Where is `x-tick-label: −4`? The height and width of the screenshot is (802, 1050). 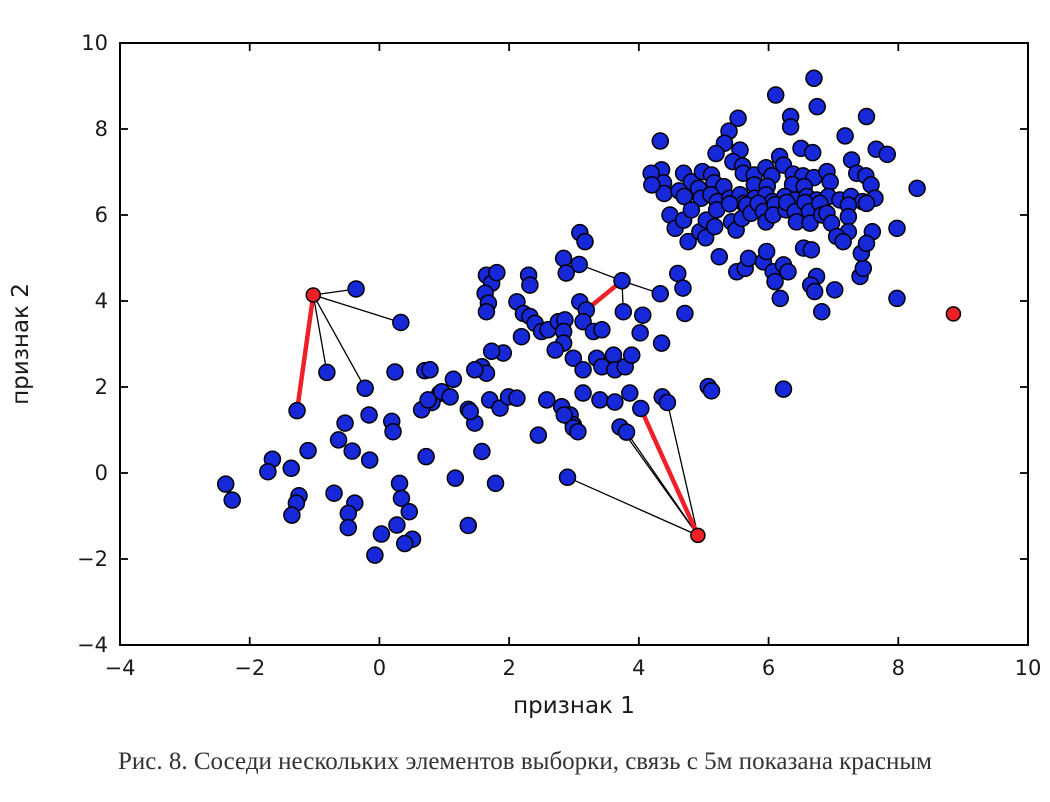
x-tick-label: −4 is located at coordinates (120, 668).